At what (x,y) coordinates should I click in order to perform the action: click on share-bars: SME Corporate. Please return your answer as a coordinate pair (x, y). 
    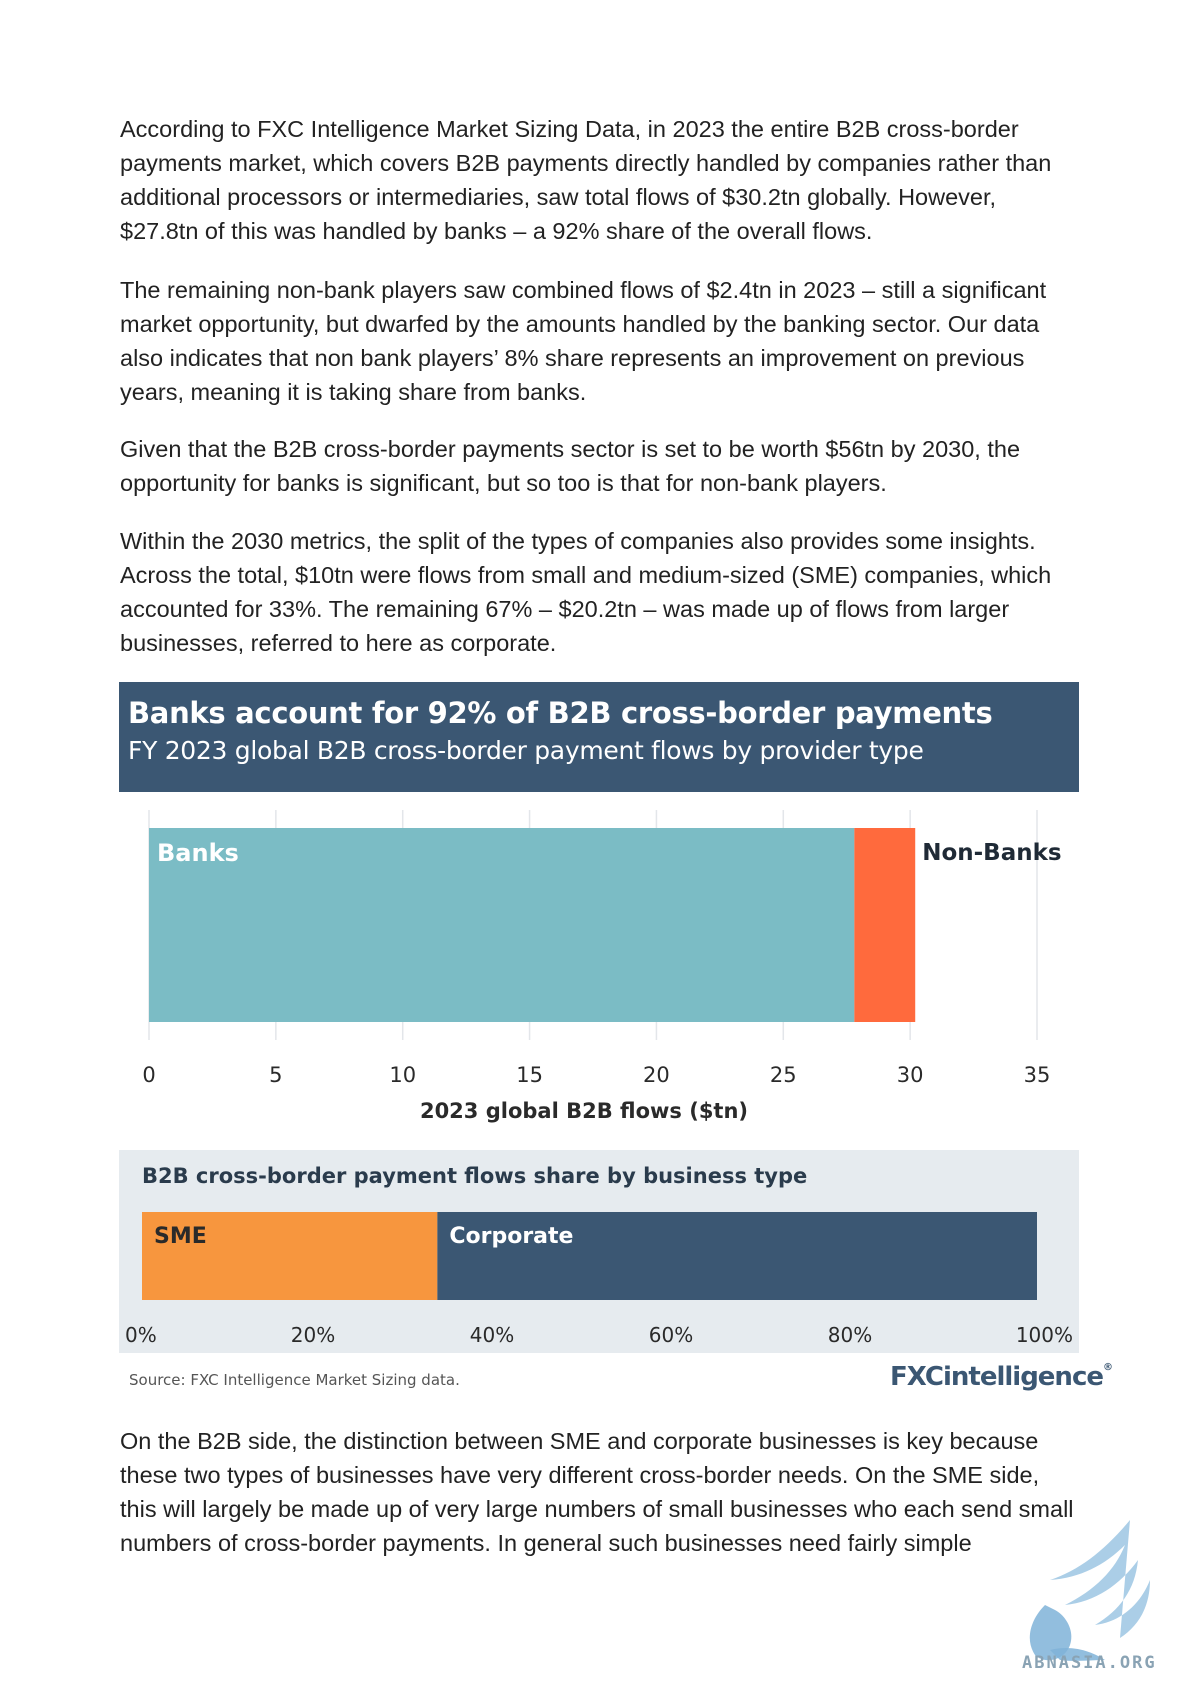
    Looking at the image, I should click on (590, 1256).